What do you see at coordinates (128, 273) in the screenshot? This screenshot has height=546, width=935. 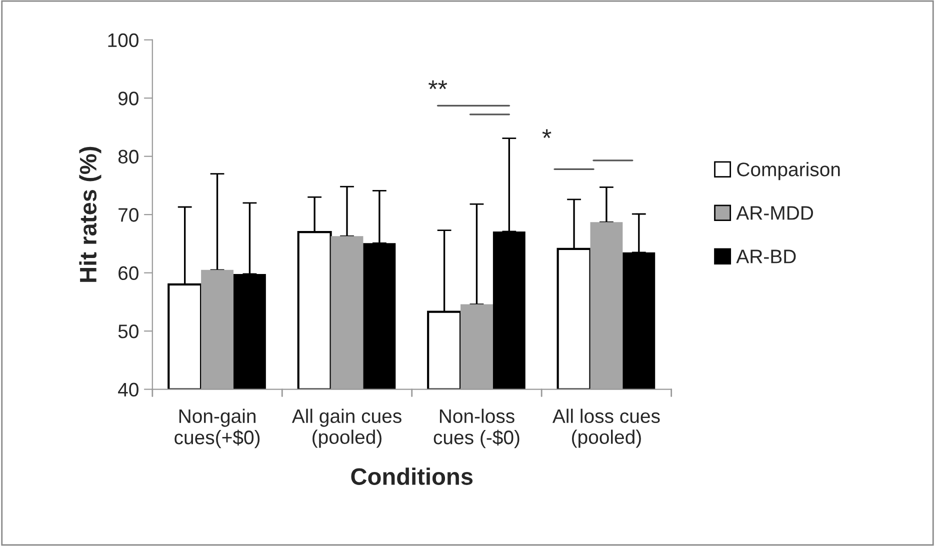 I see `y-tick-label: 60` at bounding box center [128, 273].